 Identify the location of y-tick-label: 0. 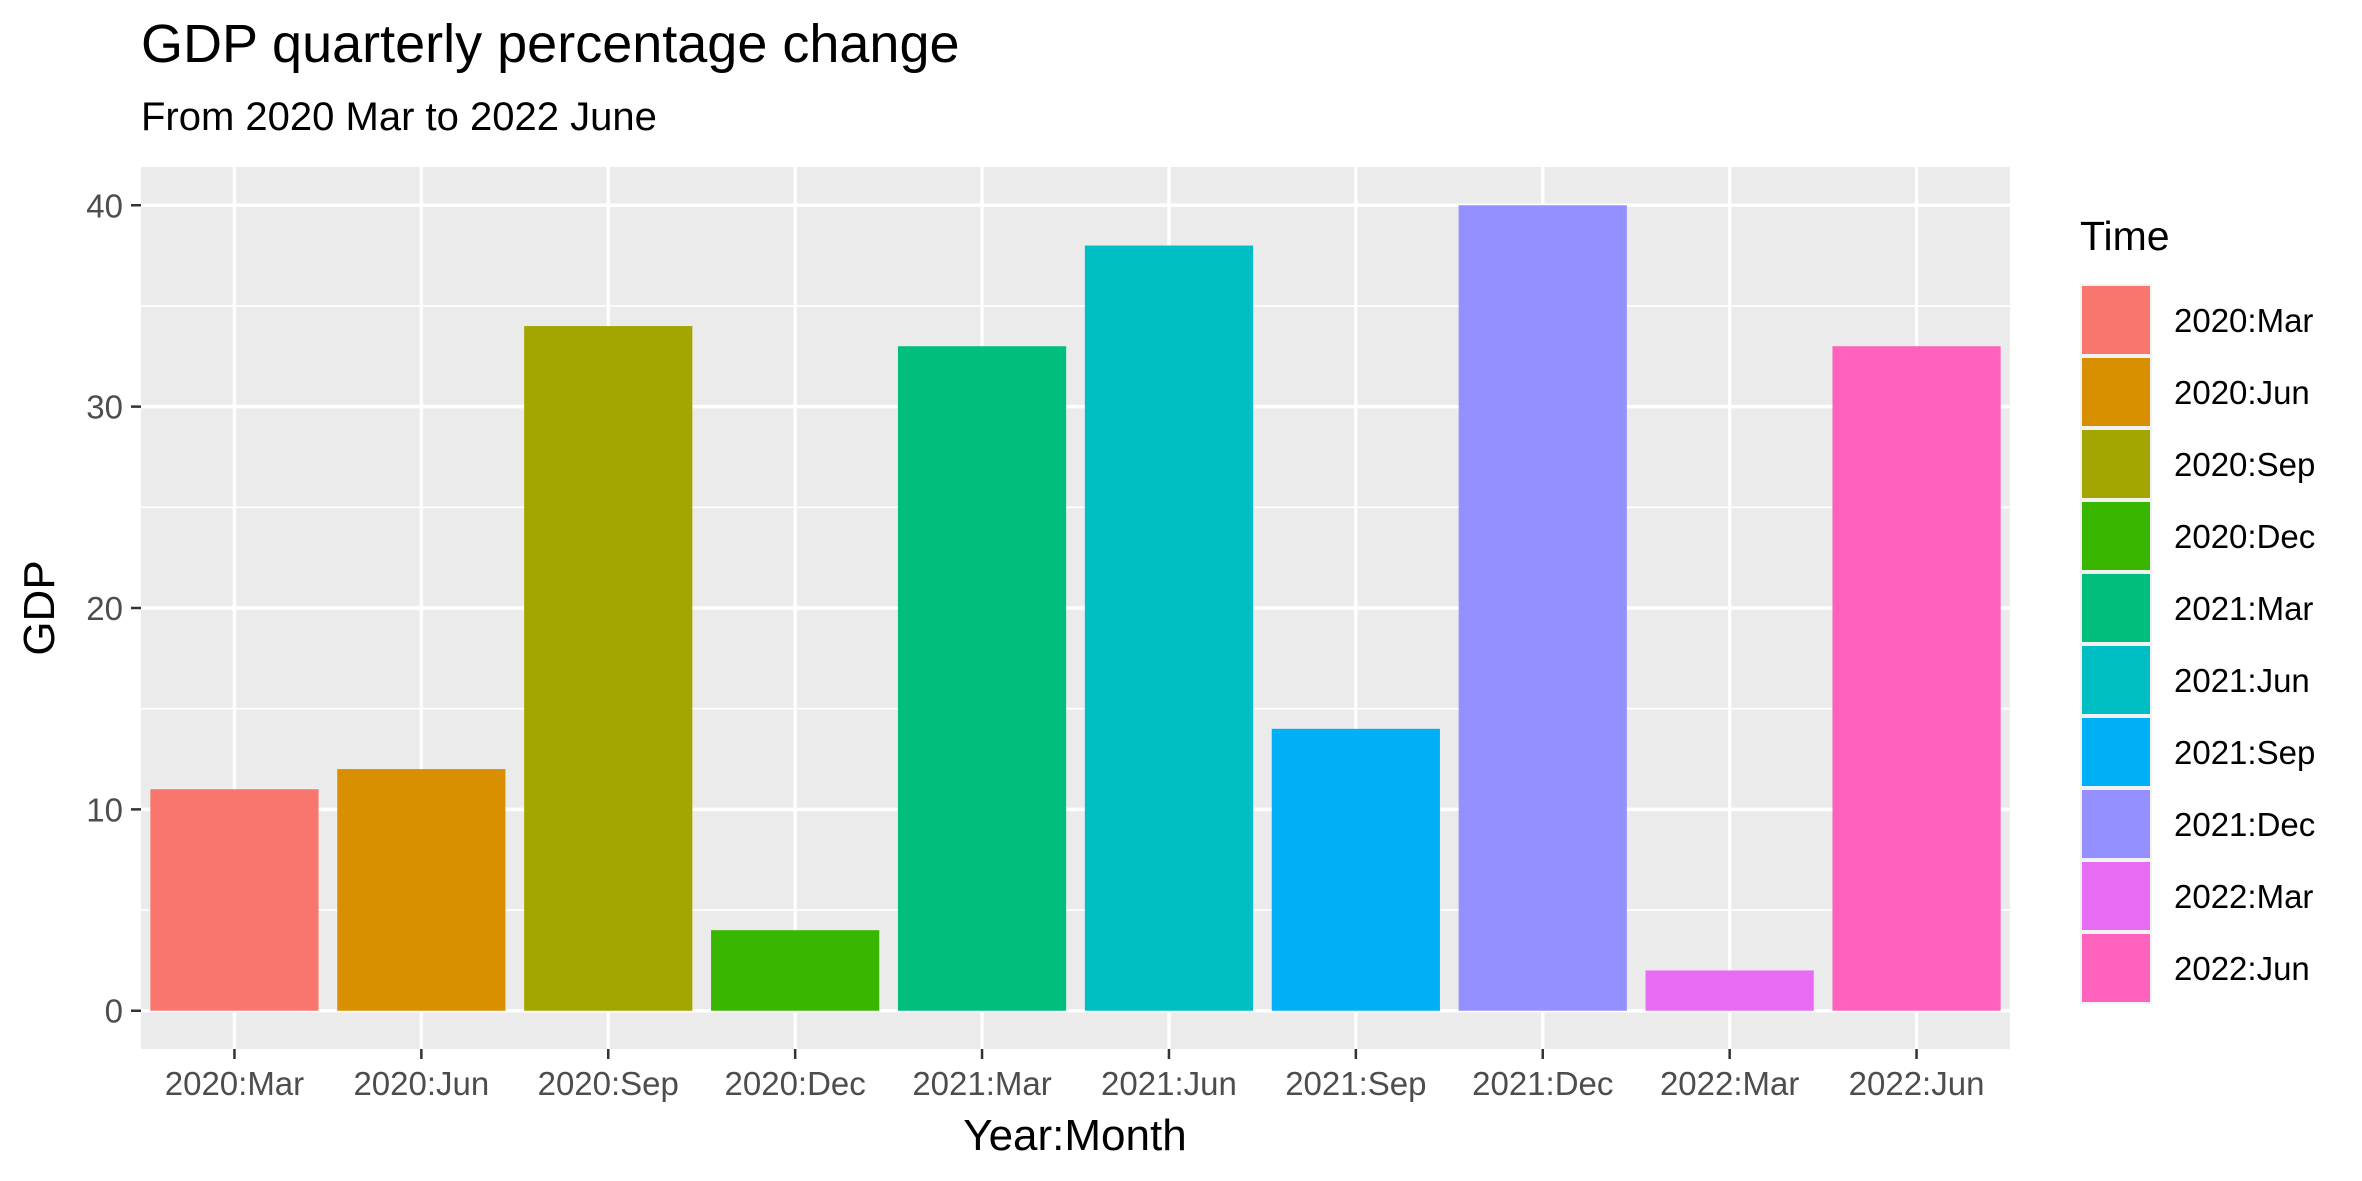
(114, 1011).